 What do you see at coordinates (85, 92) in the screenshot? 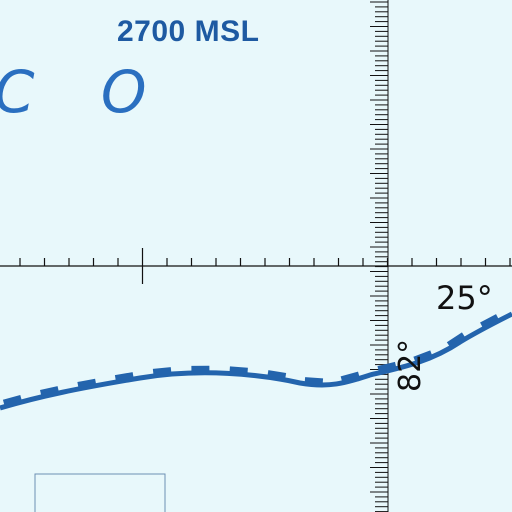
I see `place-name: C O` at bounding box center [85, 92].